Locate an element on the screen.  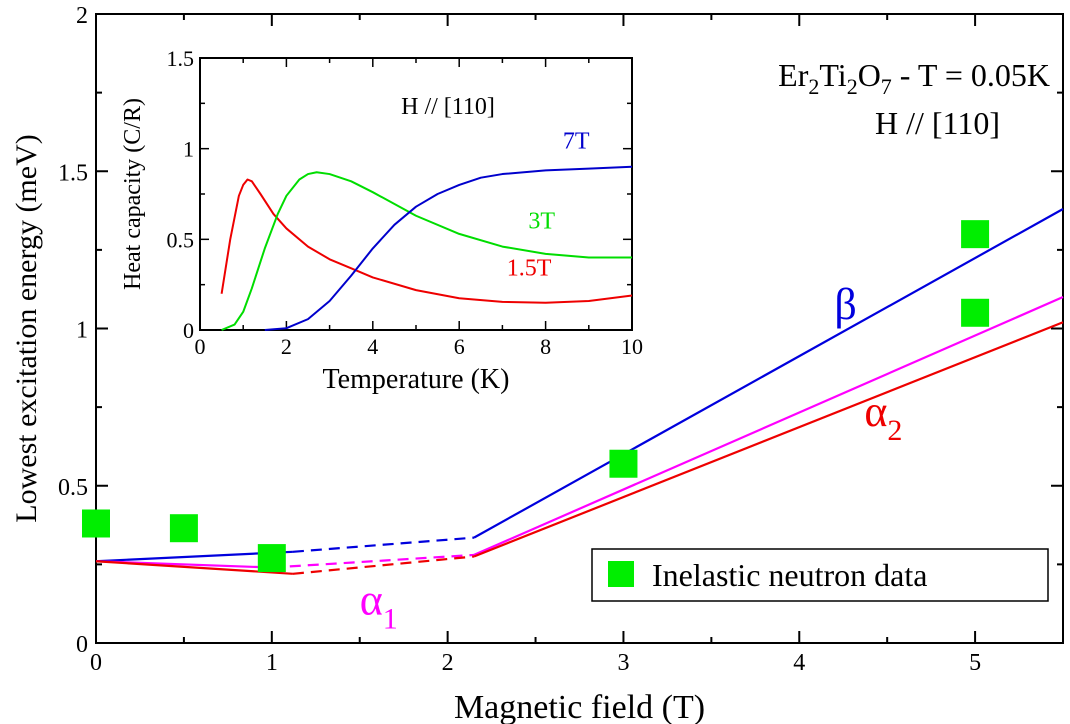
main-y-axis-label: Lowest excitation energy (meV) is located at coordinates (26, 328).